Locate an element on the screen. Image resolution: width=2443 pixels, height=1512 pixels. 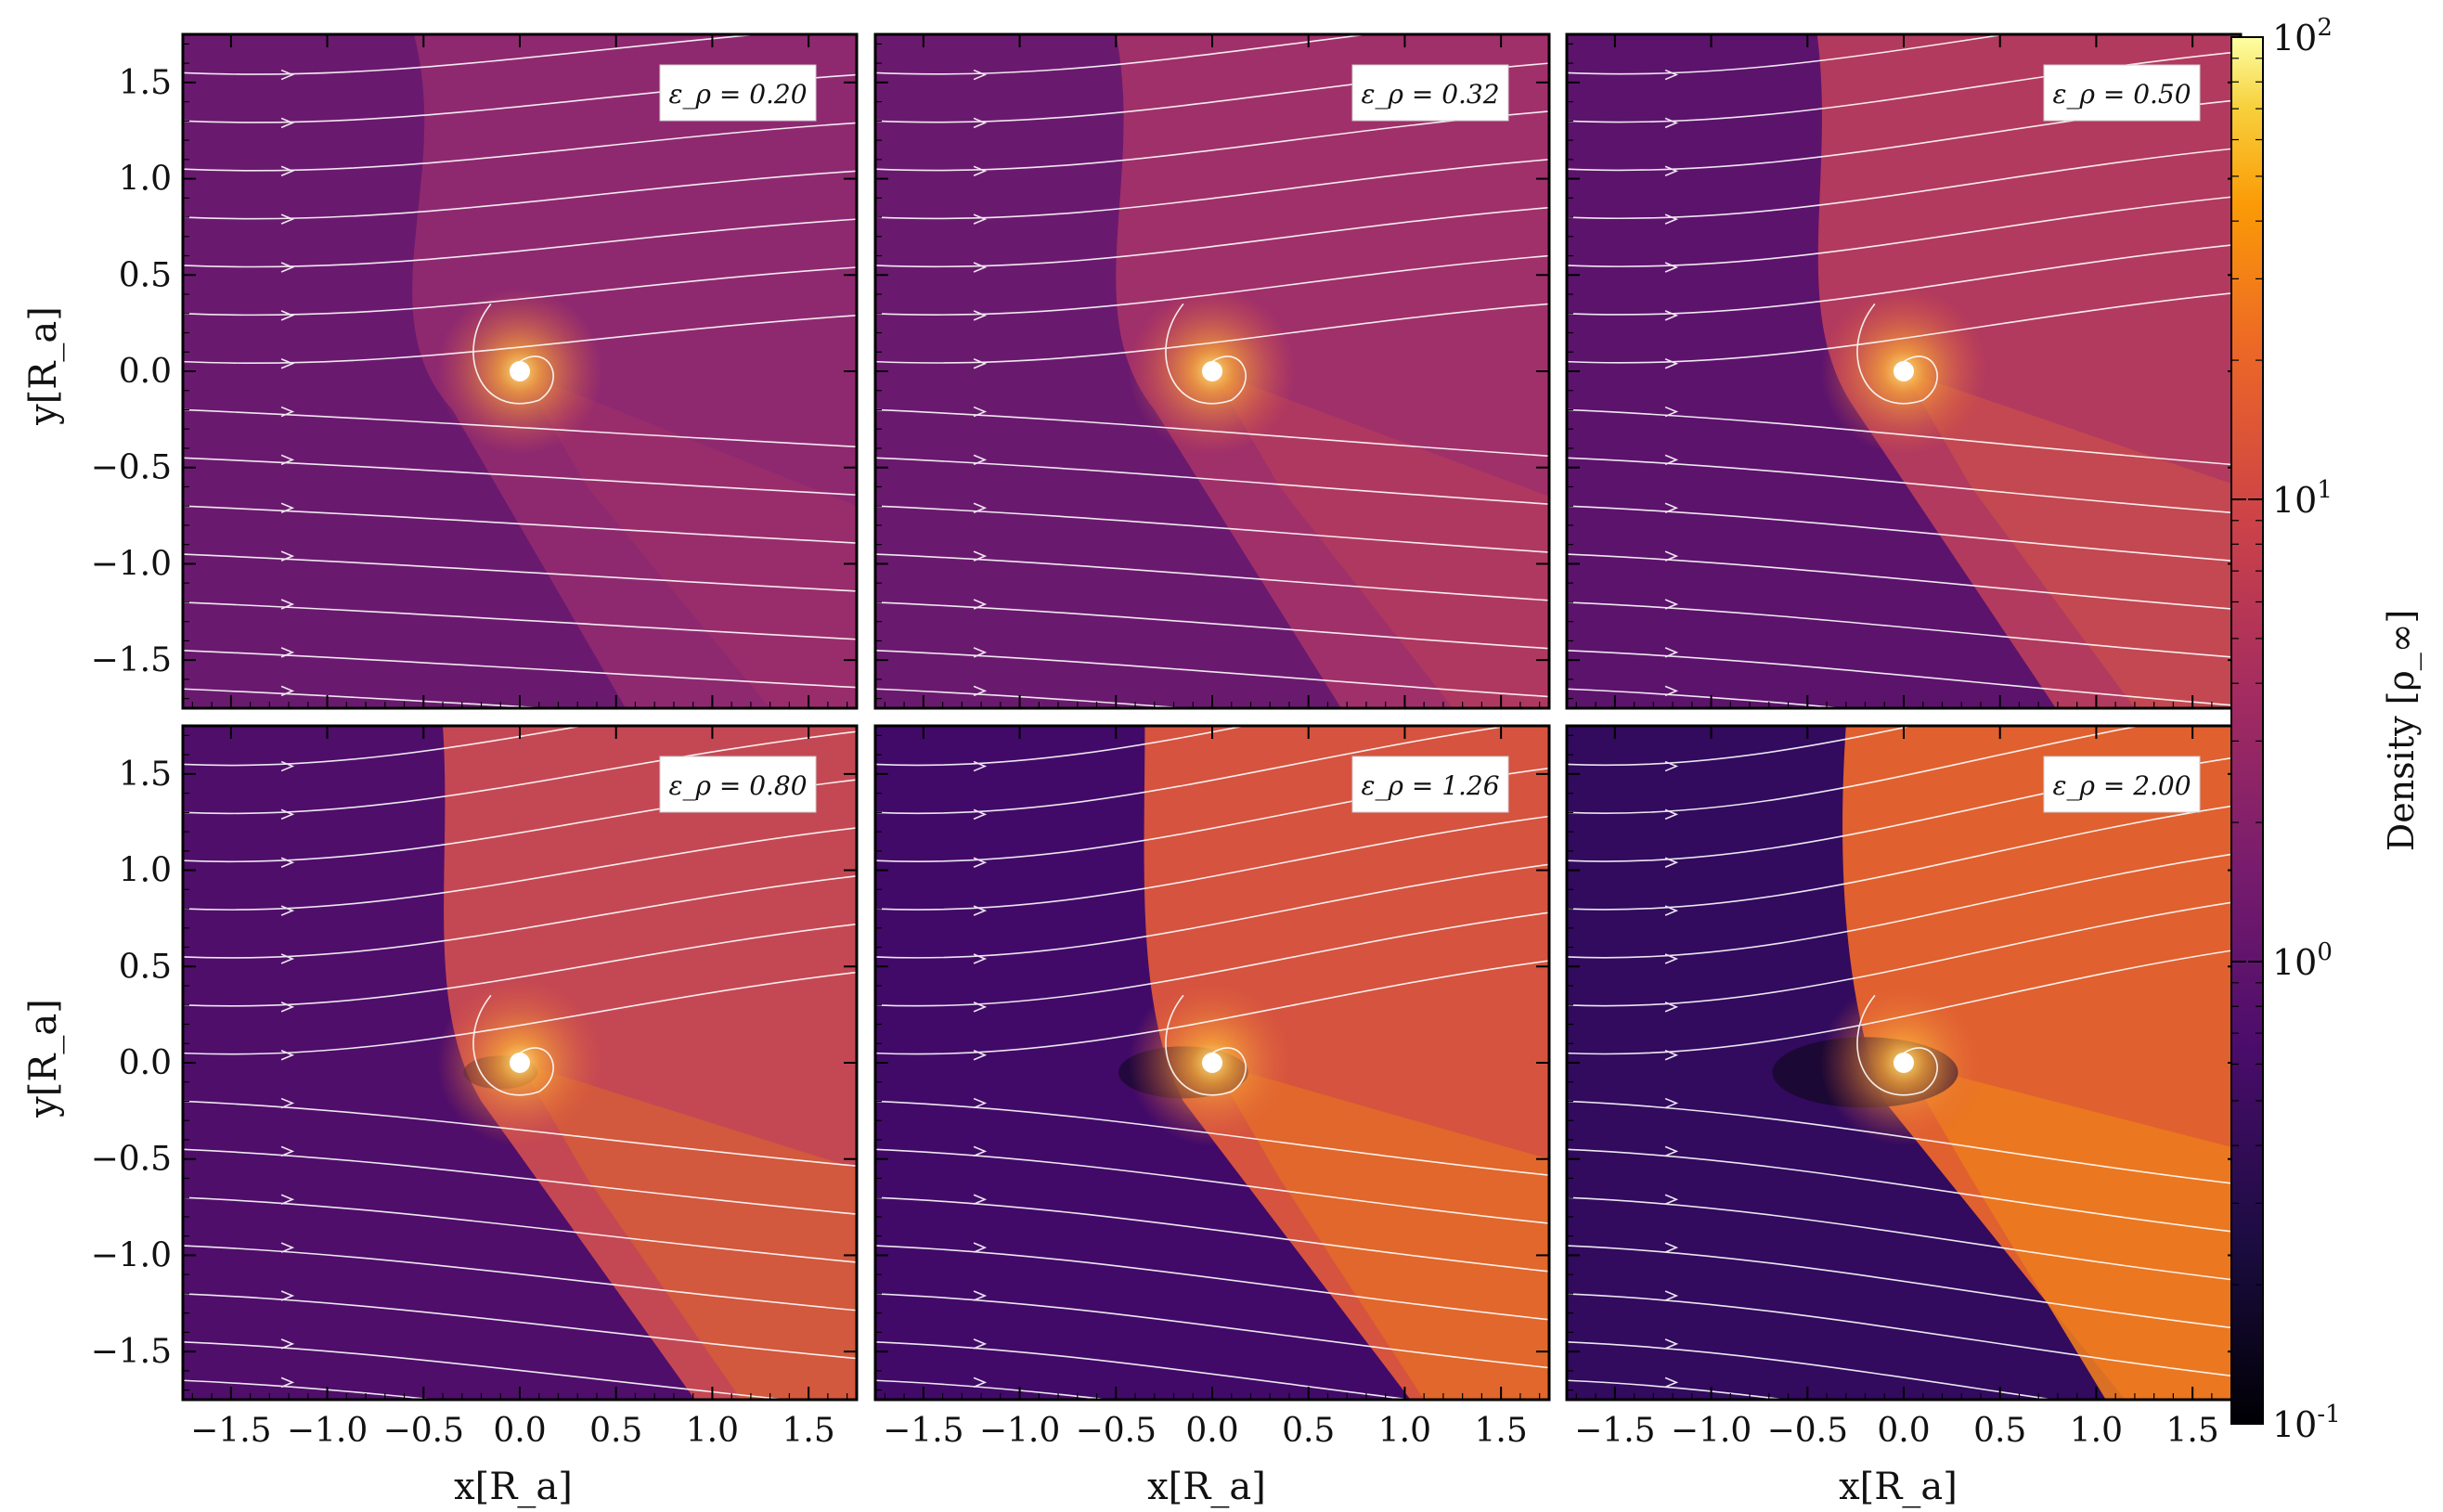
x-tick-label: 1.5 is located at coordinates (808, 1431).